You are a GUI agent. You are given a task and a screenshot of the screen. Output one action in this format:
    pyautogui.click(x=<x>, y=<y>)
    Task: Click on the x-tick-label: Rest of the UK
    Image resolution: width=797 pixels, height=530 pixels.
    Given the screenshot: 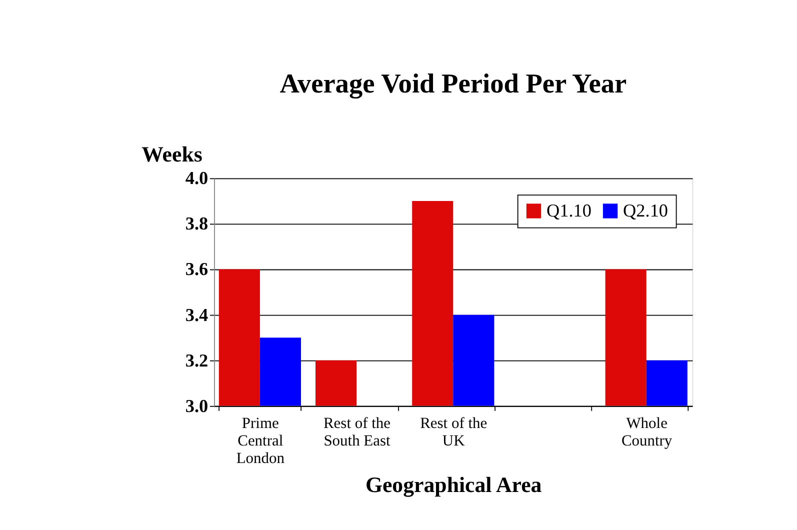 What is the action you would take?
    pyautogui.click(x=454, y=432)
    